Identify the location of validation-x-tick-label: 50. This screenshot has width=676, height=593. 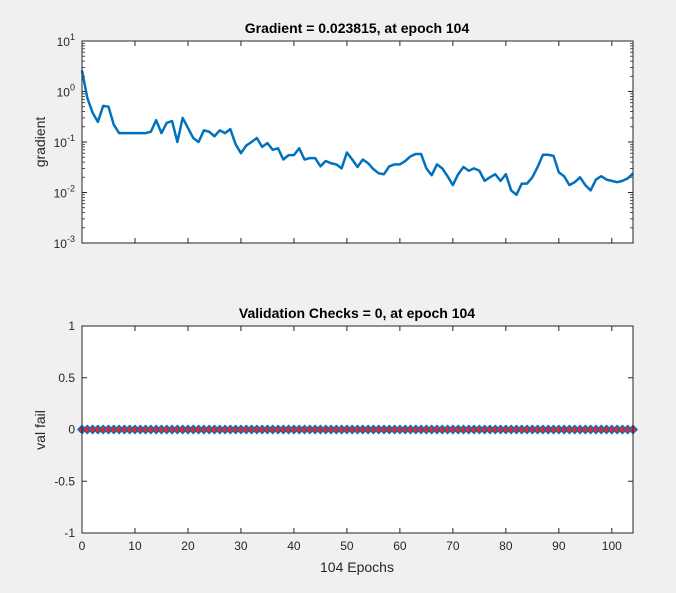
(347, 546).